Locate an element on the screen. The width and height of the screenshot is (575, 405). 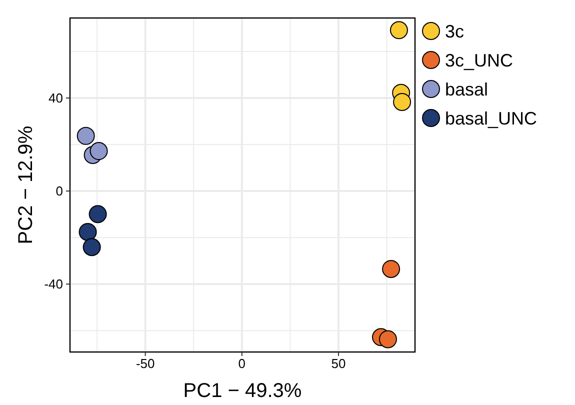
y-tick-label: 0 is located at coordinates (59, 191).